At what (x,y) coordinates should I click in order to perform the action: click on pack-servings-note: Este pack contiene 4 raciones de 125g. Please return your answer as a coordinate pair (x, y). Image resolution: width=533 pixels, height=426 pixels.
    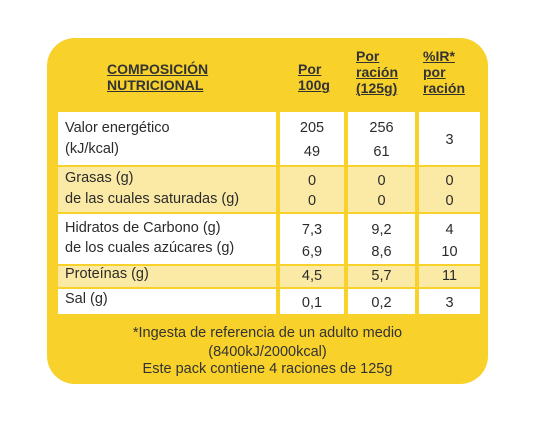
    Looking at the image, I should click on (267, 369).